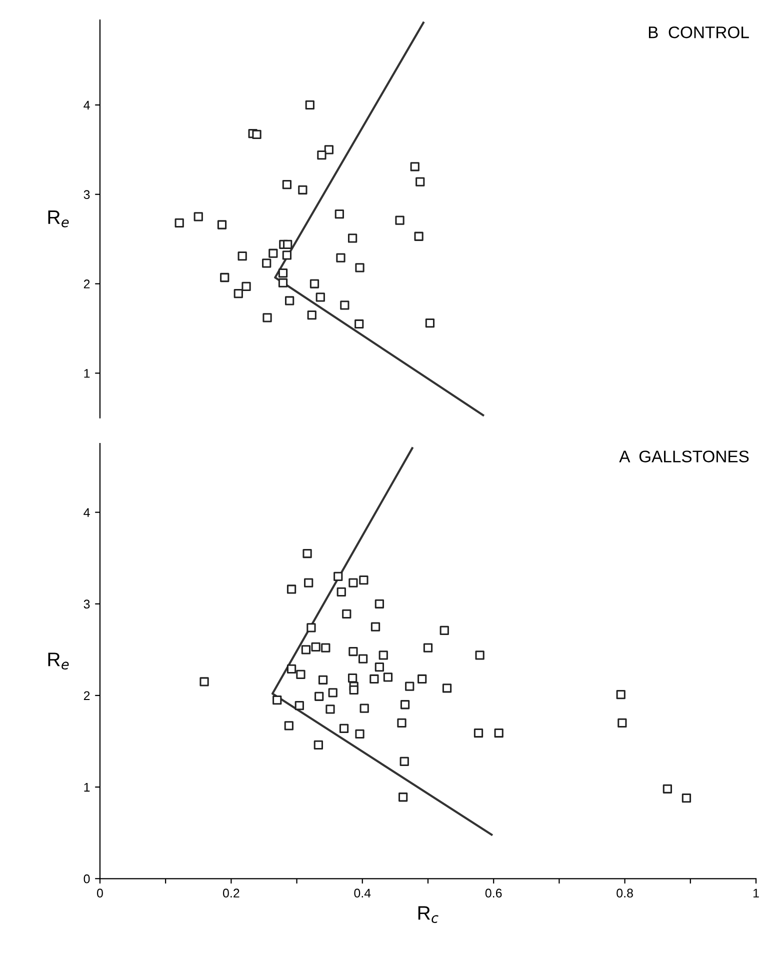 This screenshot has height=954, width=781. What do you see at coordinates (362, 893) in the screenshot?
I see `x-tick-label: 0.4` at bounding box center [362, 893].